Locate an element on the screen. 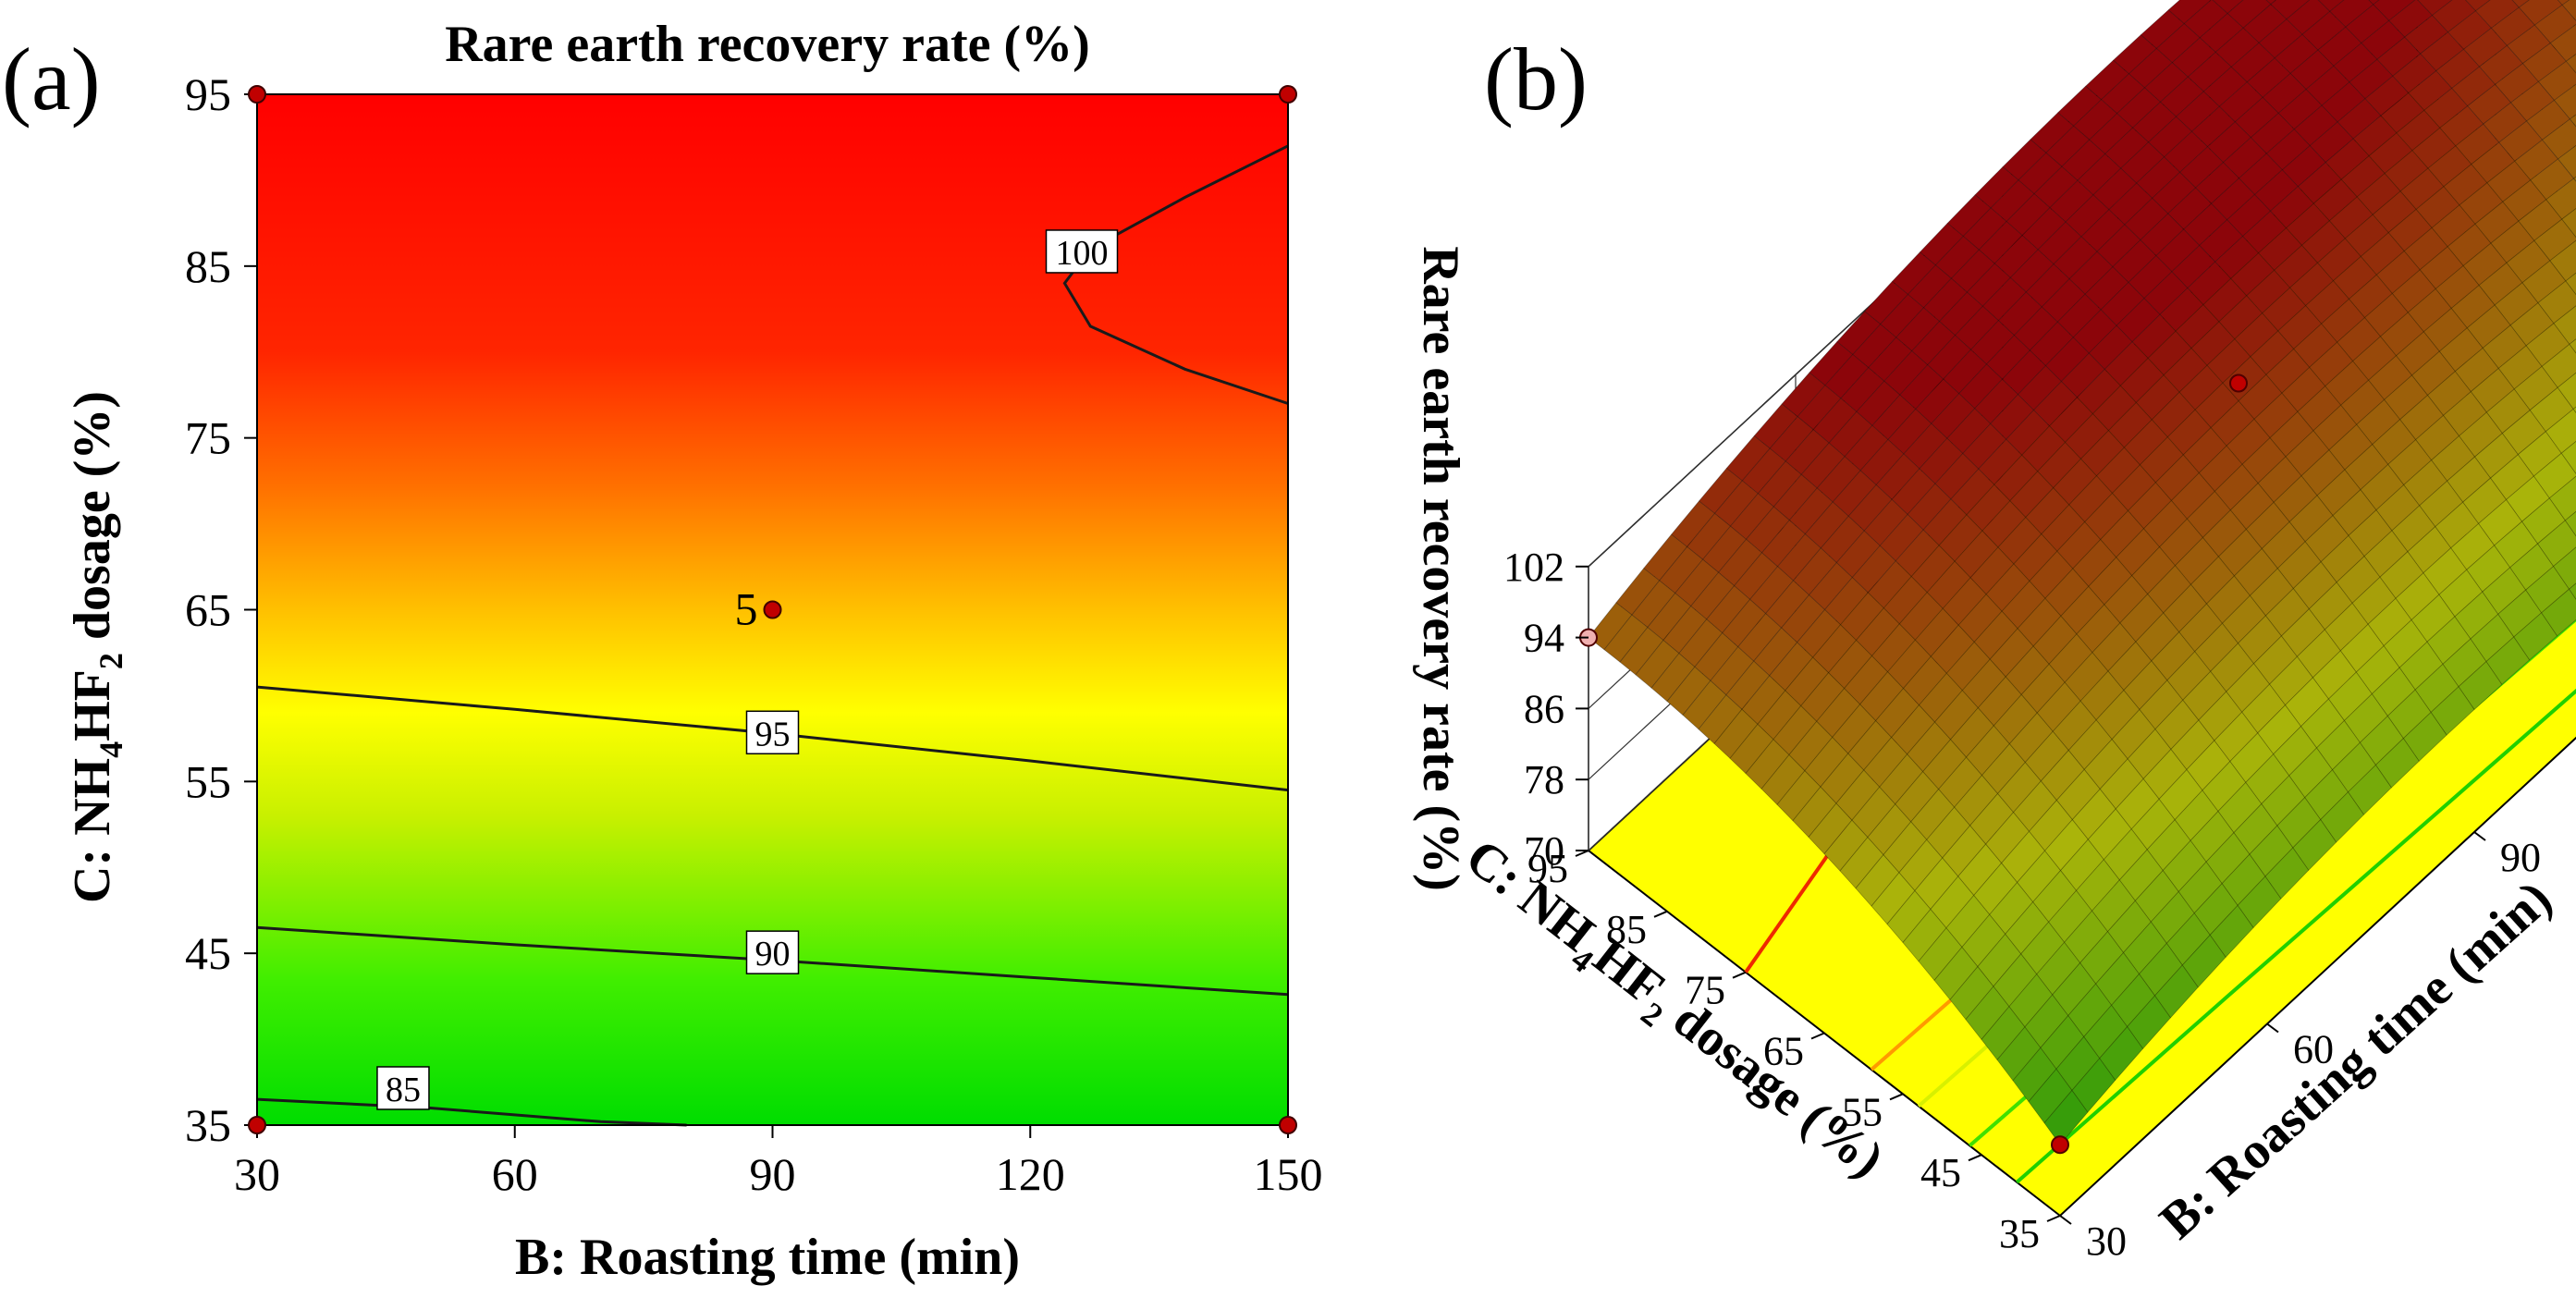  c-tick-label: 75 is located at coordinates (1705, 990).